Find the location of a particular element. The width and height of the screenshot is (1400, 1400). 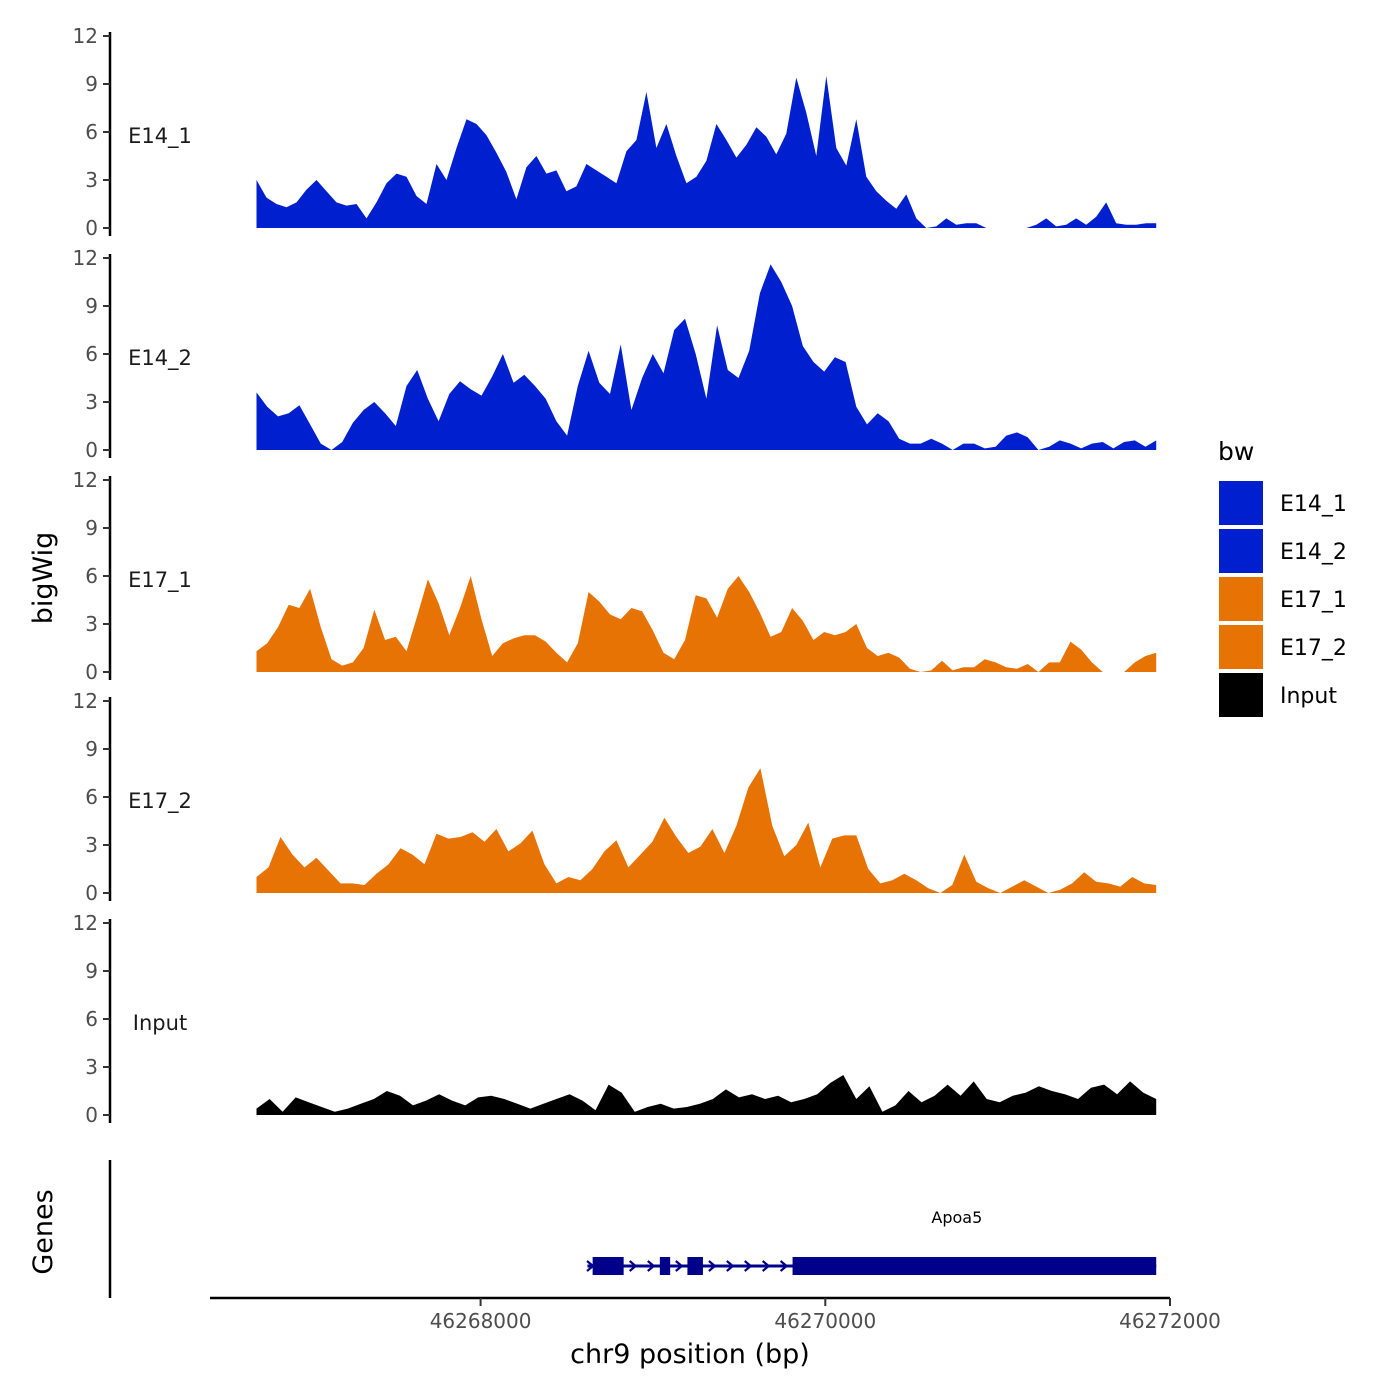

legend: bw E14_1 E14_2 E17_1 E17_2 Input is located at coordinates (1282, 578).